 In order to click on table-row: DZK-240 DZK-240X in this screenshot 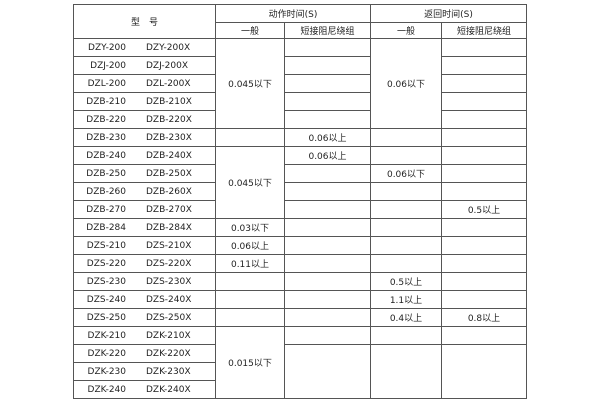, I will do `click(300, 389)`.